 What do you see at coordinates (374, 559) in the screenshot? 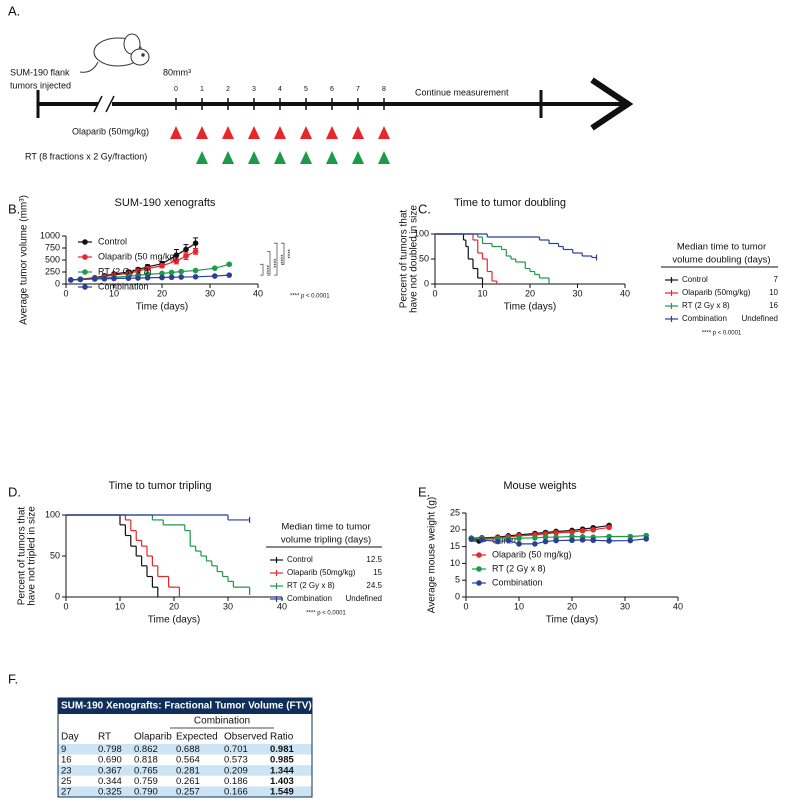
I see `legend-median: 12.5` at bounding box center [374, 559].